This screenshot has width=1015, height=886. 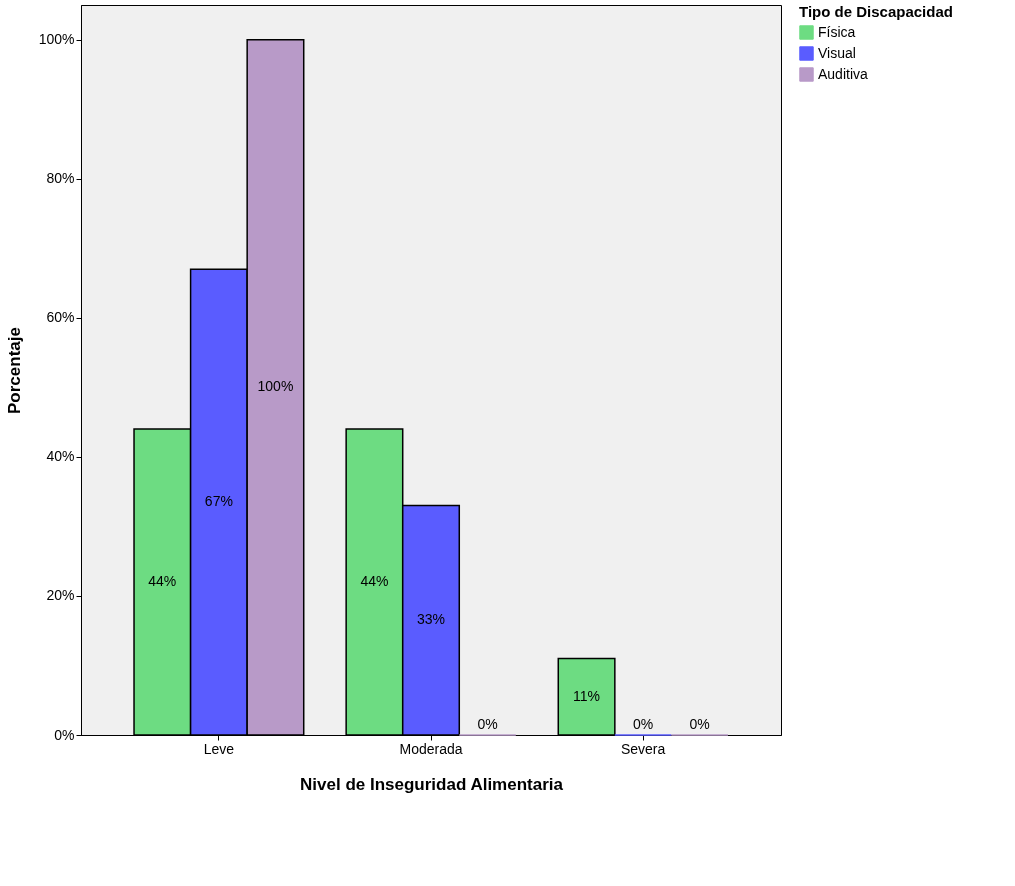 I want to click on legend-label: Auditiva, so click(x=843, y=73).